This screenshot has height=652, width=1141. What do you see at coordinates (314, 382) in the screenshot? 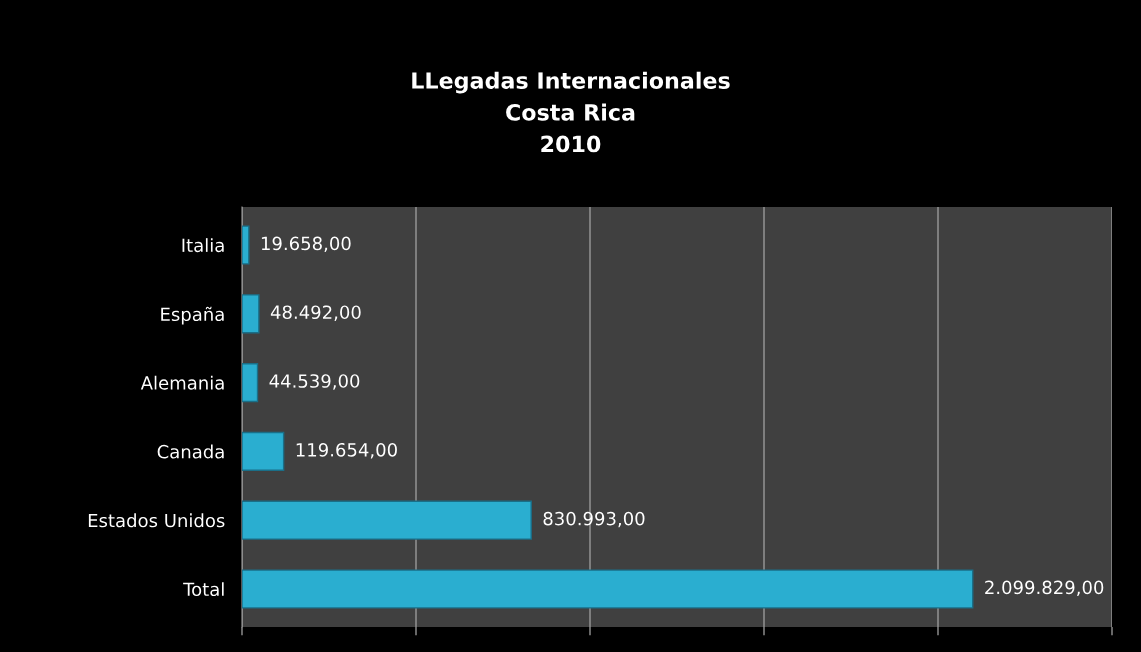
I see `data-label: 44.539,00` at bounding box center [314, 382].